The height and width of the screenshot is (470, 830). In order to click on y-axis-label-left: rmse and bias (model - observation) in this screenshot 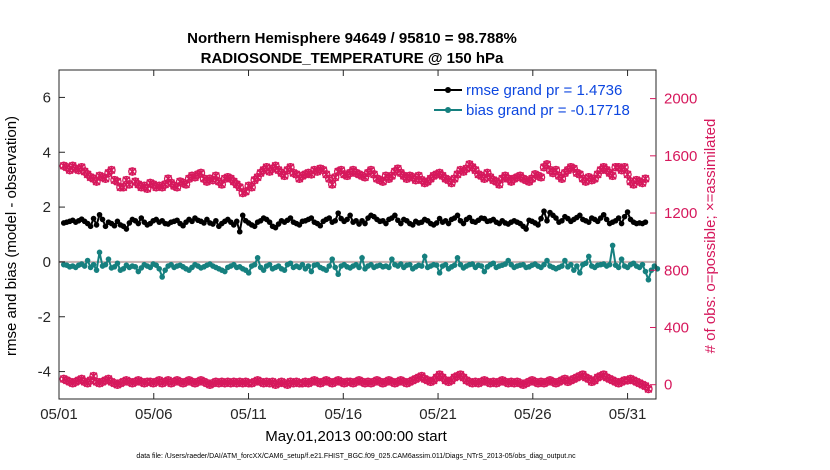, I will do `click(11, 236)`.